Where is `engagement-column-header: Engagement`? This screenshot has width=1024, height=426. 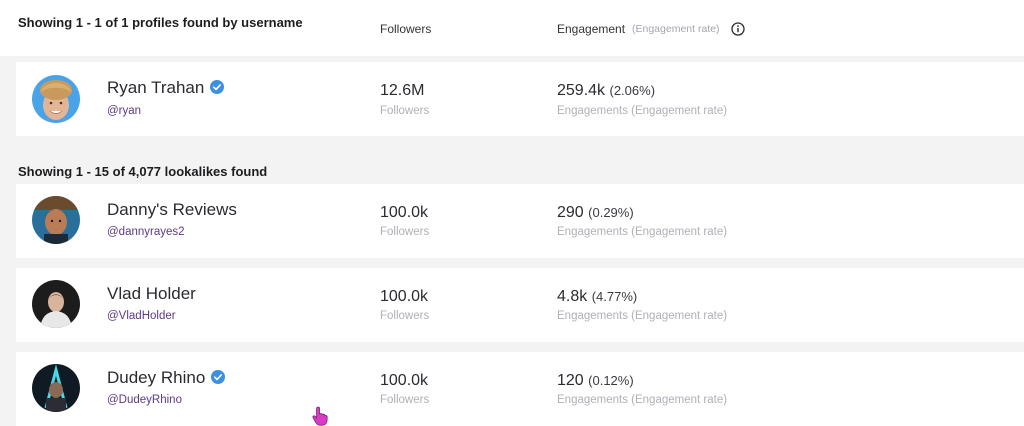
engagement-column-header: Engagement is located at coordinates (591, 29).